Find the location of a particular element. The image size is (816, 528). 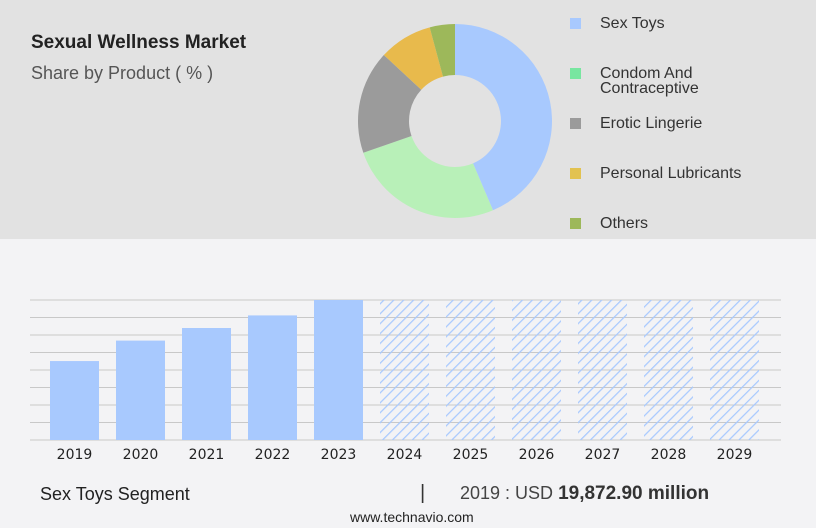

x-tick-label: 2028 is located at coordinates (669, 455).